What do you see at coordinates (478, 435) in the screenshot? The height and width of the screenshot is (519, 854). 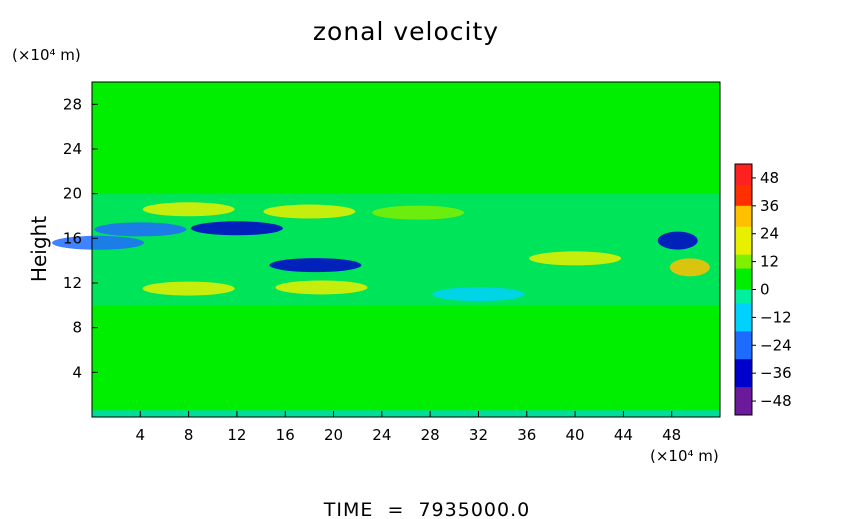 I see `x-tick-label: 32` at bounding box center [478, 435].